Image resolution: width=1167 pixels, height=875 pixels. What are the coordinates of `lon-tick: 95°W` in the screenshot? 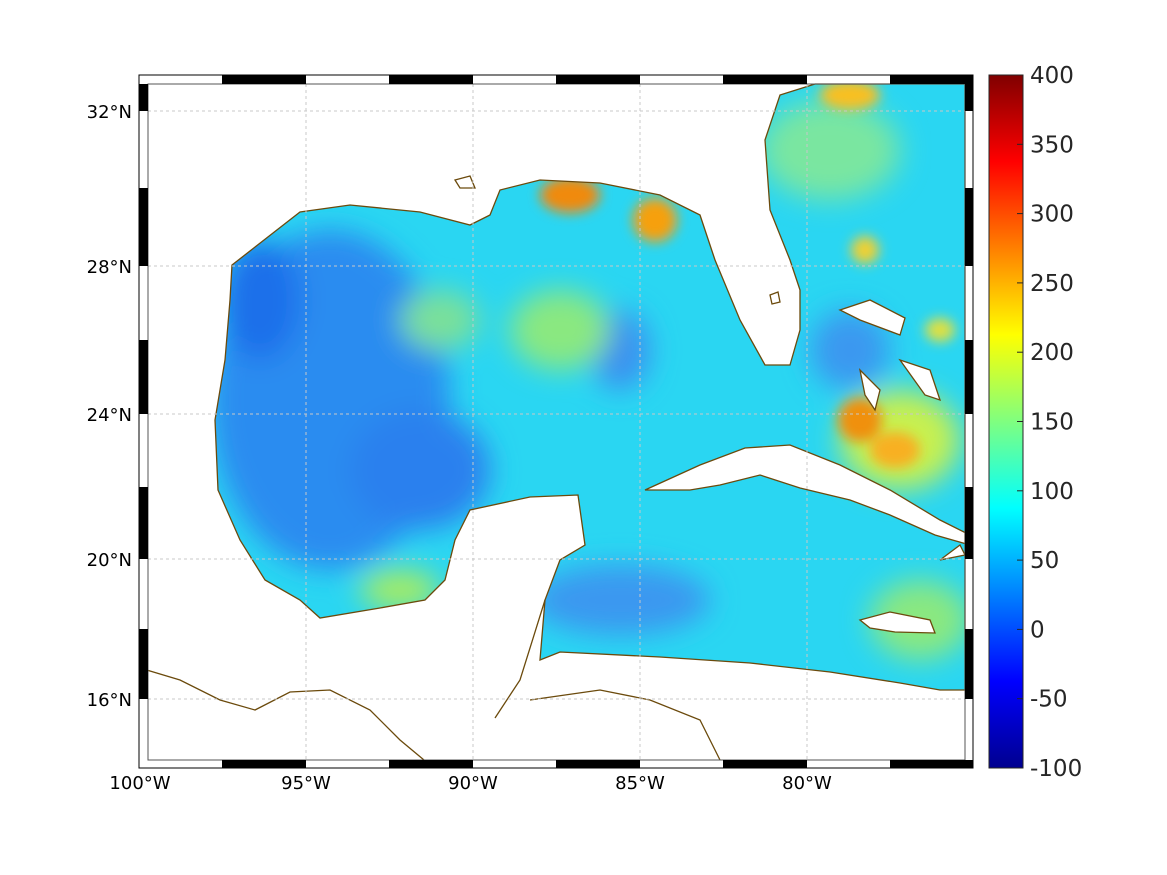 It's located at (306, 783).